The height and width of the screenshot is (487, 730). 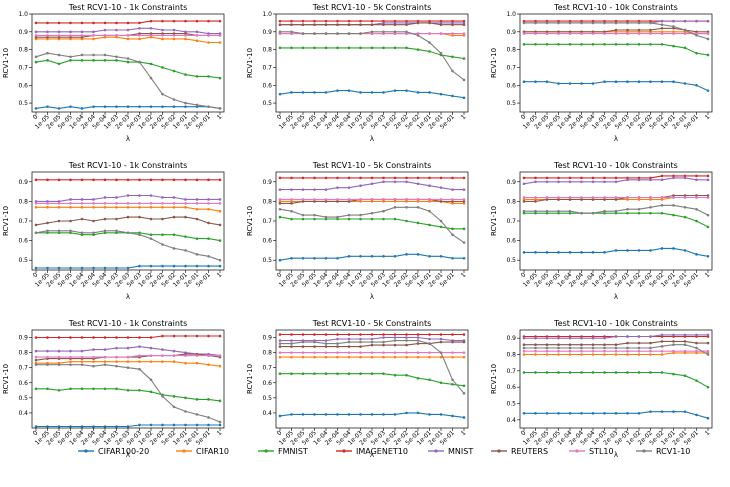 I want to click on series-imagenet10, so click(x=128, y=336).